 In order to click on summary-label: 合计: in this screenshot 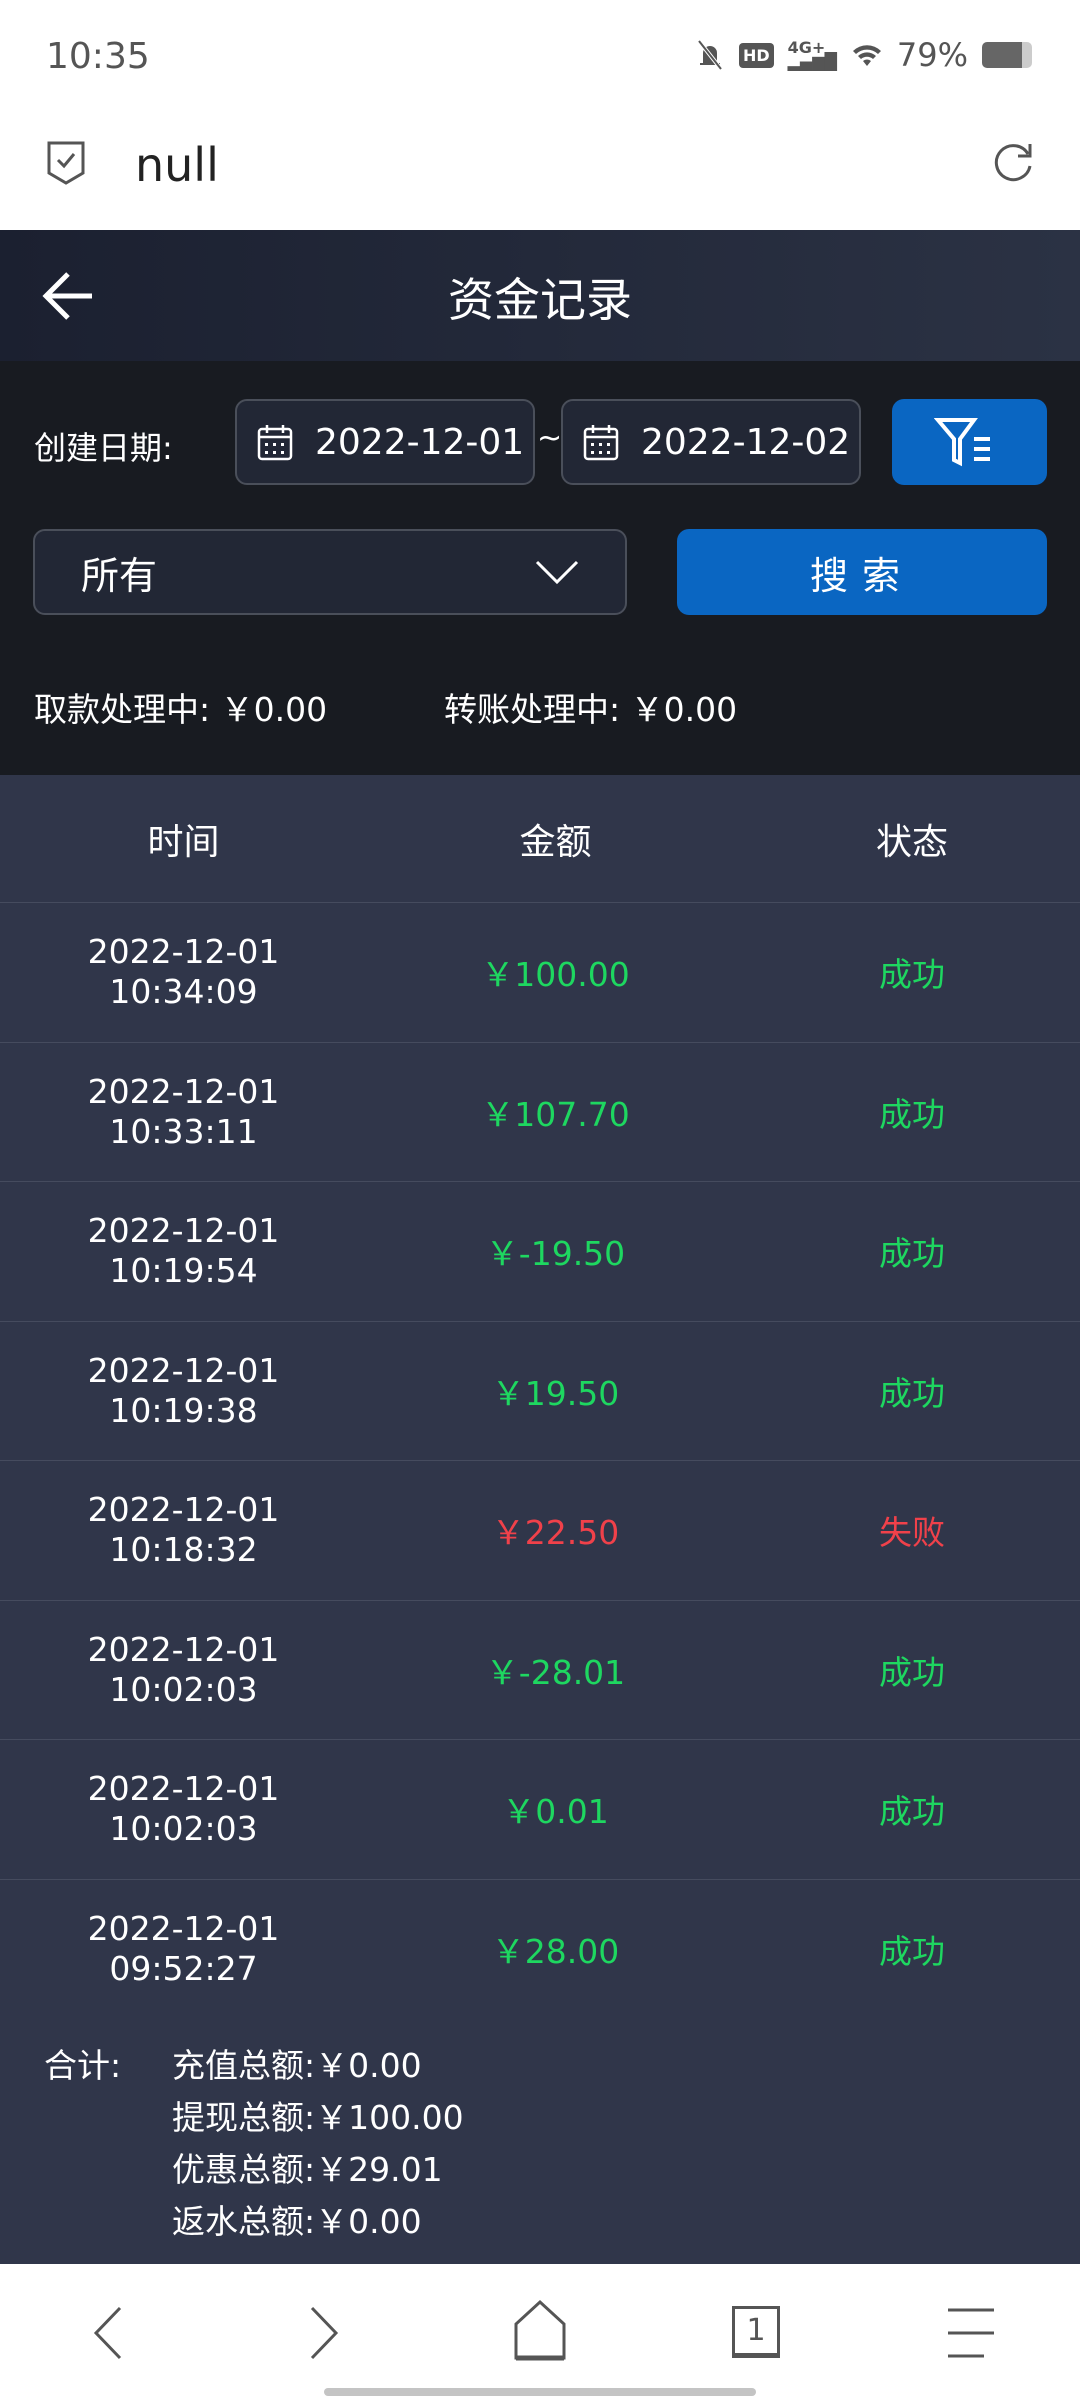, I will do `click(83, 2065)`.